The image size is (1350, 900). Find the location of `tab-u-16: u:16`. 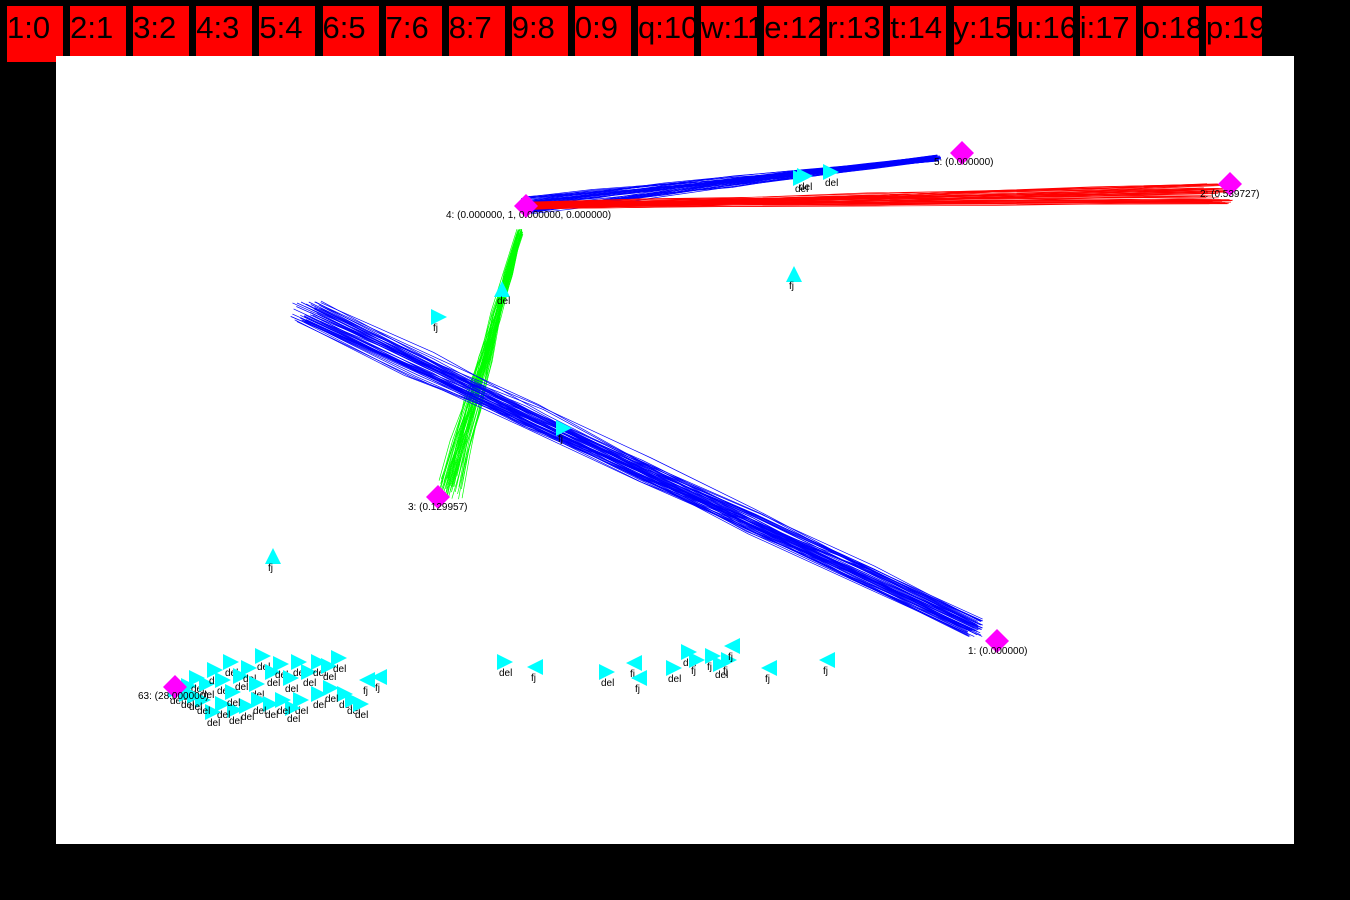

tab-u-16: u:16 is located at coordinates (1044, 34).